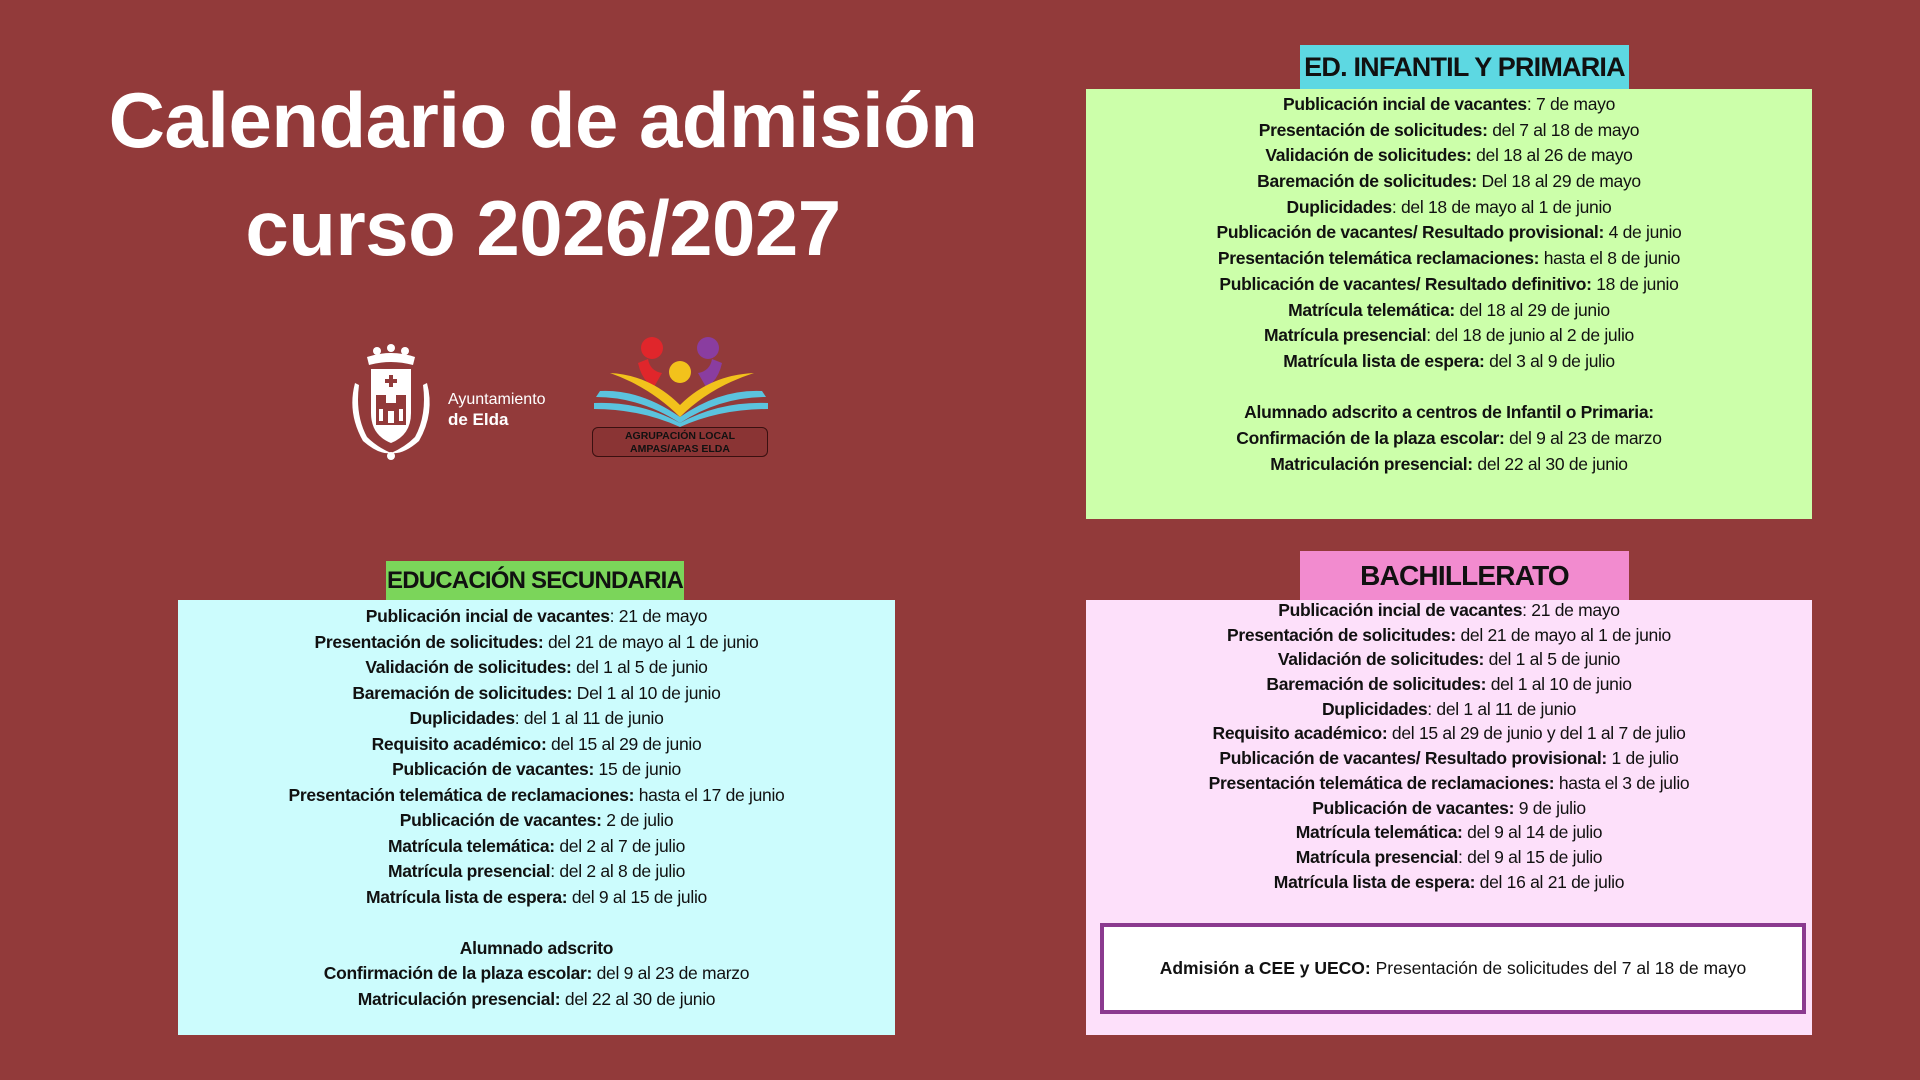 This screenshot has width=1920, height=1080. I want to click on schedule-label: Presentación telemática reclamaciones:, so click(1378, 258).